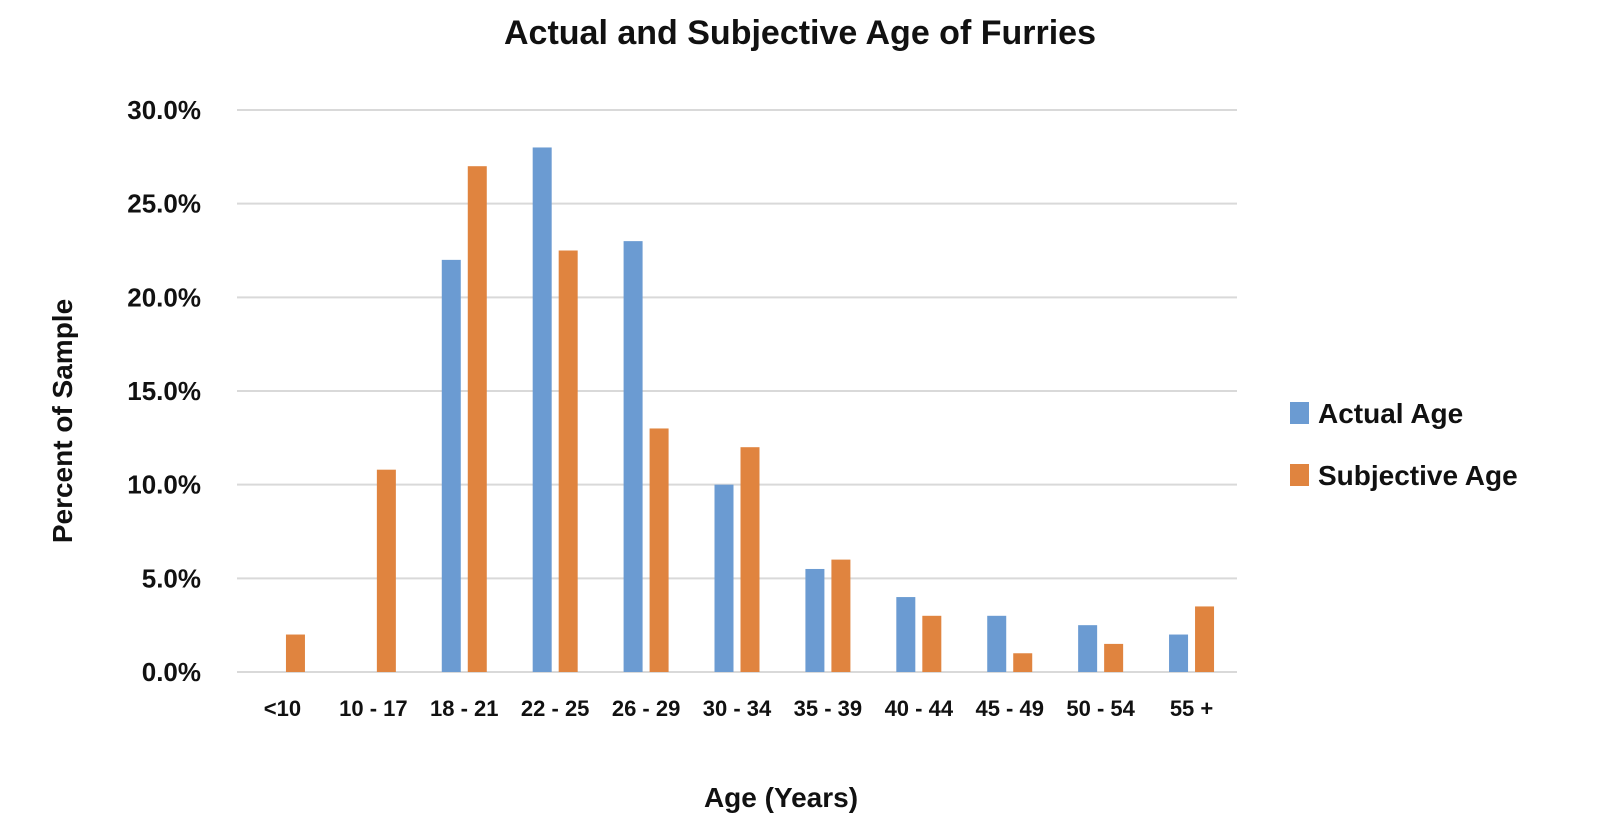 The width and height of the screenshot is (1618, 832). What do you see at coordinates (781, 797) in the screenshot?
I see `x-axis-label: Age (Years)` at bounding box center [781, 797].